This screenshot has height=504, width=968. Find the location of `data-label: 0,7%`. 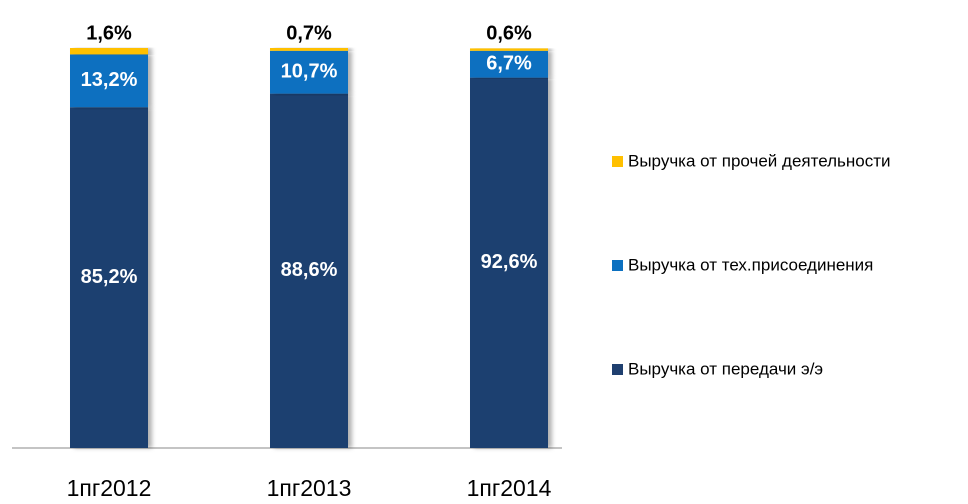

data-label: 0,7% is located at coordinates (309, 33).